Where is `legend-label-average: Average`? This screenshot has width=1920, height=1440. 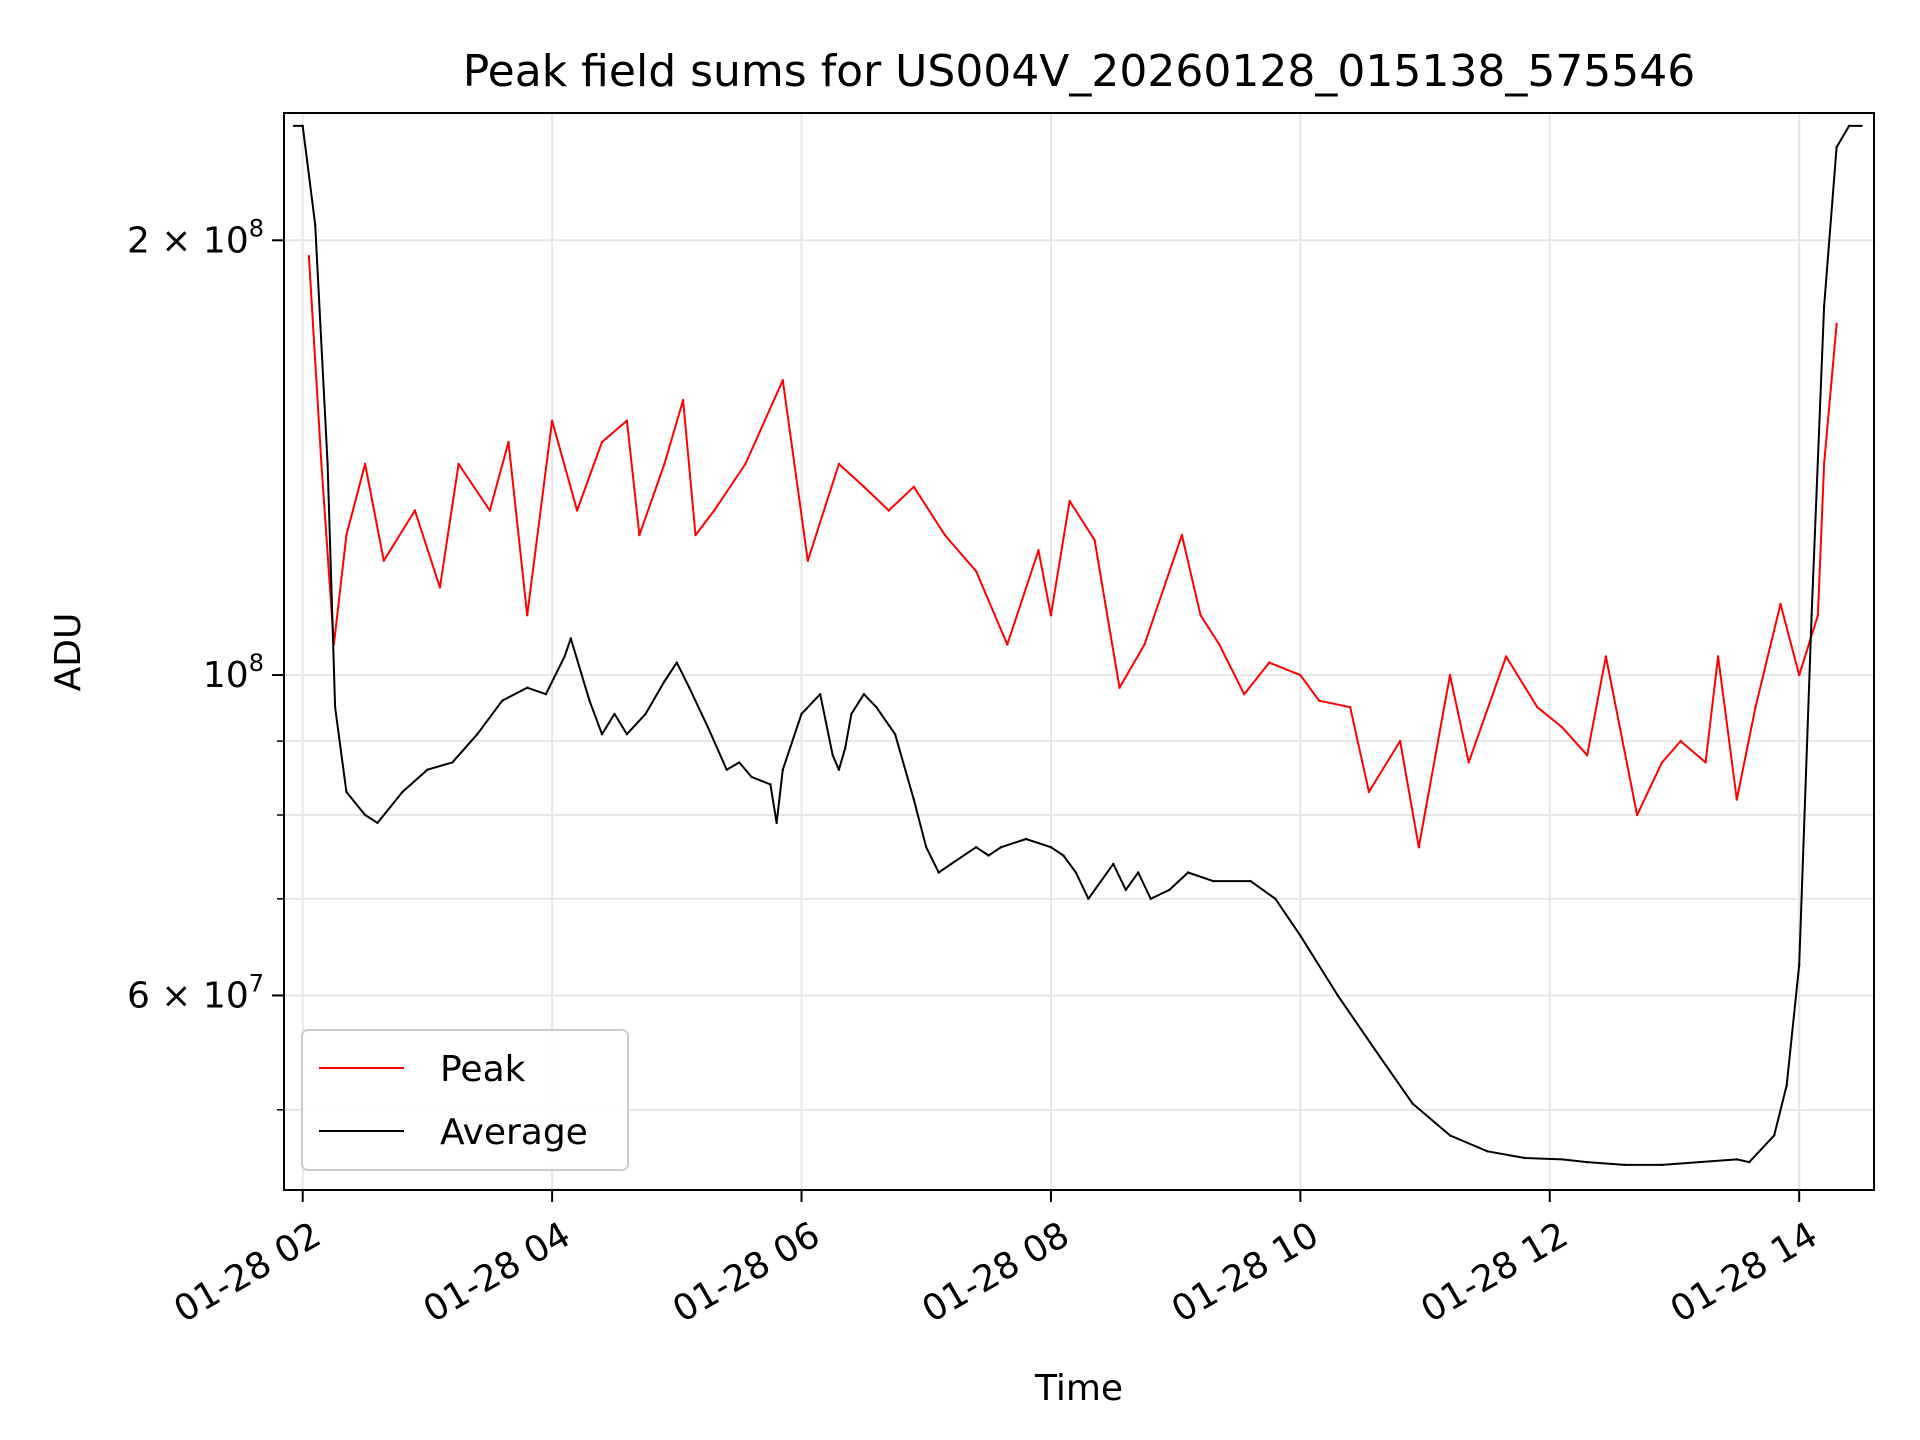
legend-label-average: Average is located at coordinates (514, 1132).